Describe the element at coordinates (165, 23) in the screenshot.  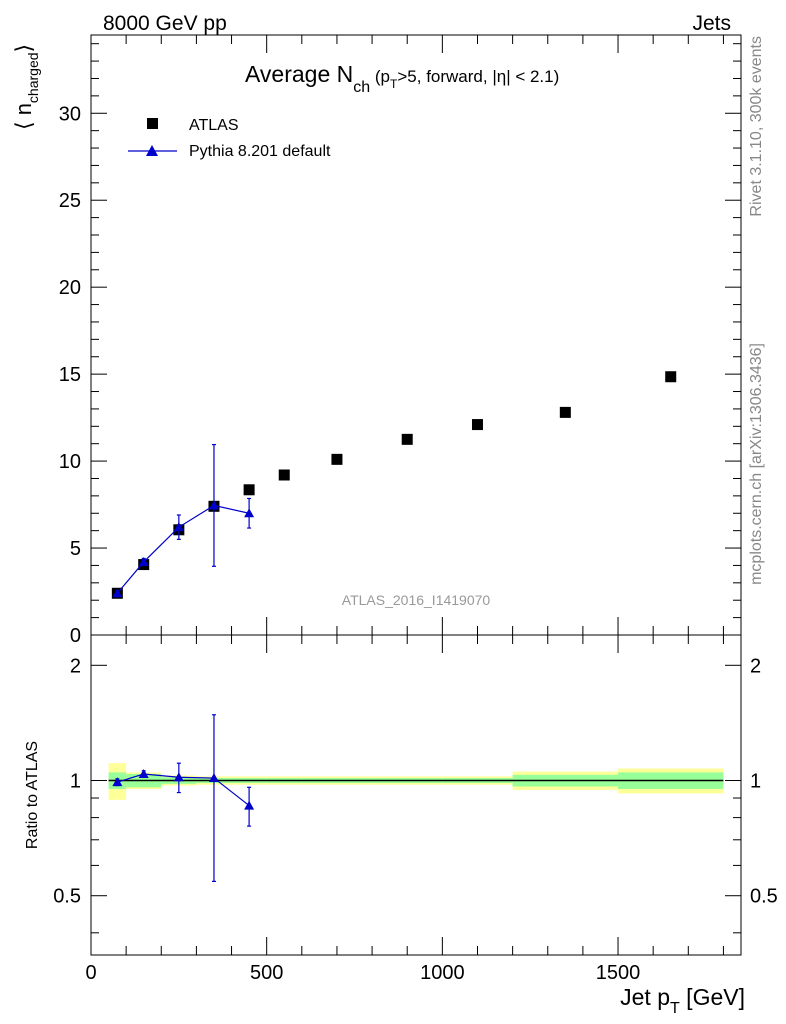
I see `header-left: 8000 GeV pp` at that location.